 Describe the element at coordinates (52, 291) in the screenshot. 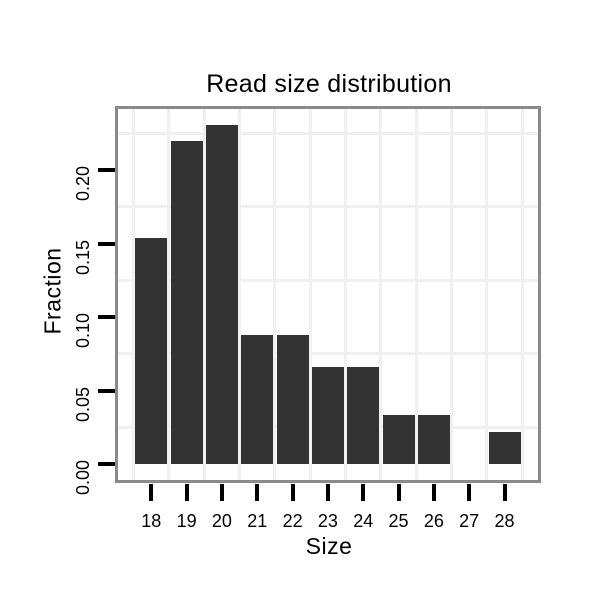

I see `y-axis-title: Fraction` at that location.